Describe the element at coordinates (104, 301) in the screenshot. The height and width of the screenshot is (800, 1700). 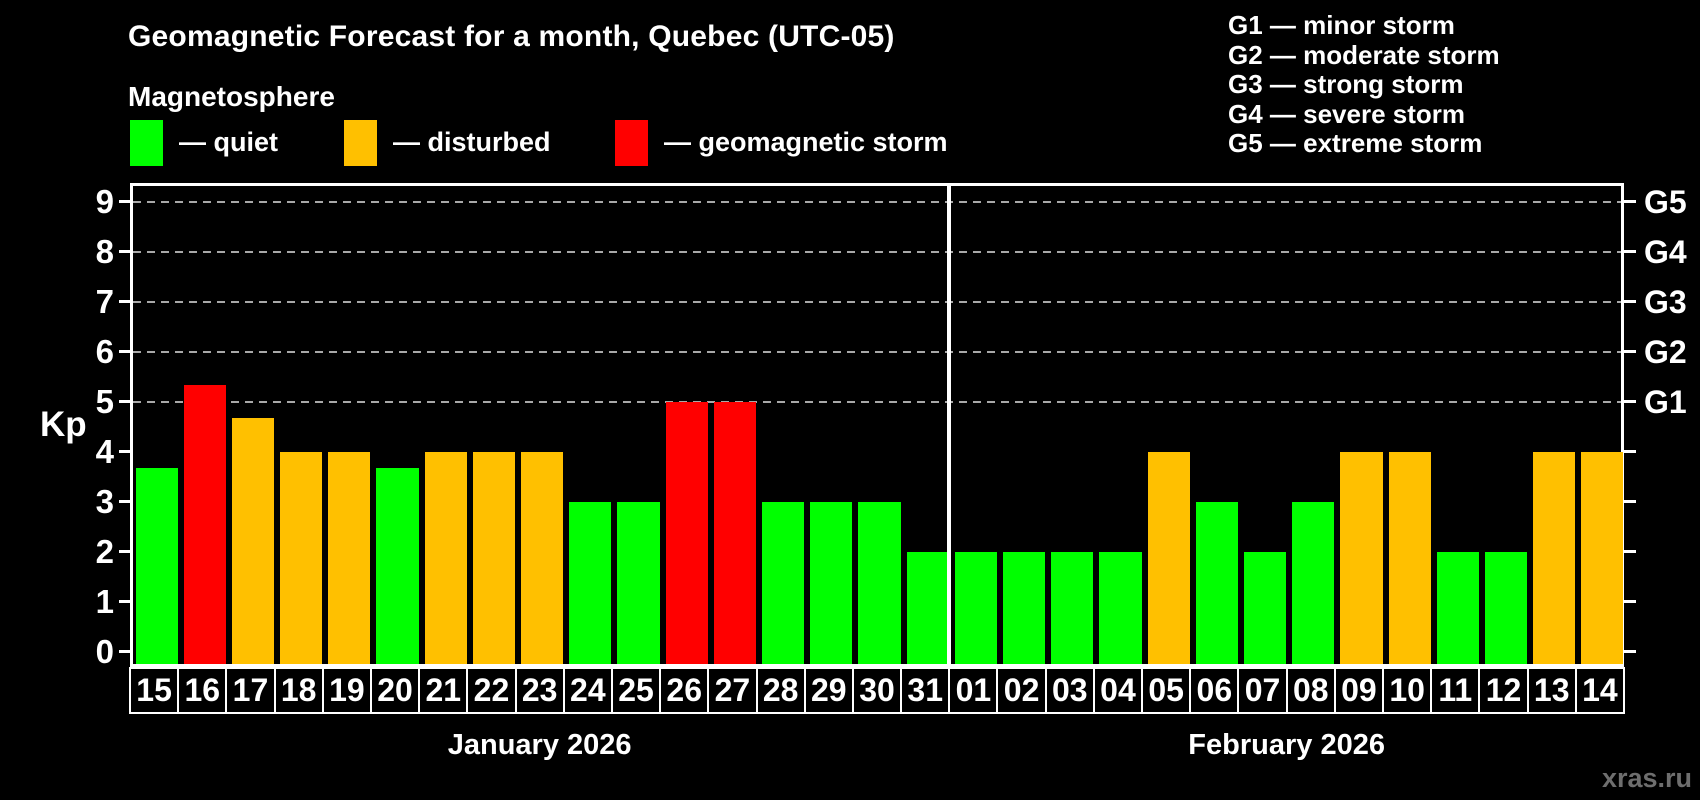
I see `y-axis-tick-label-7: 7` at that location.